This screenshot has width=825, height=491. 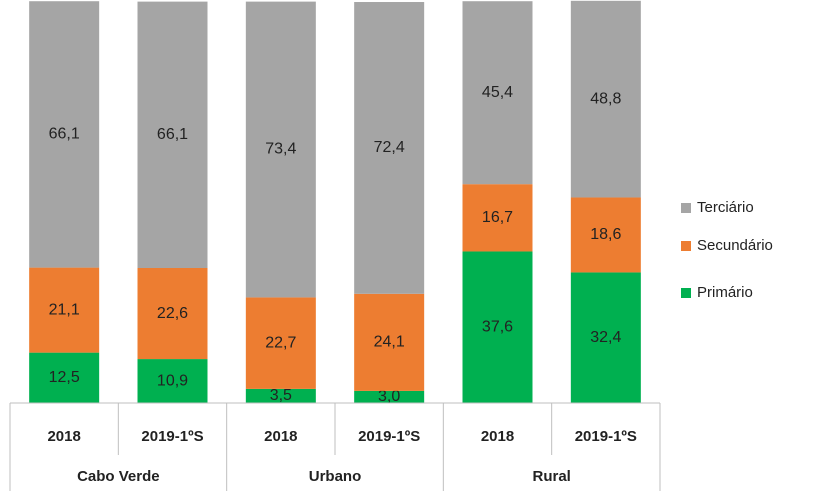 I want to click on data-label: 24,1, so click(x=389, y=342).